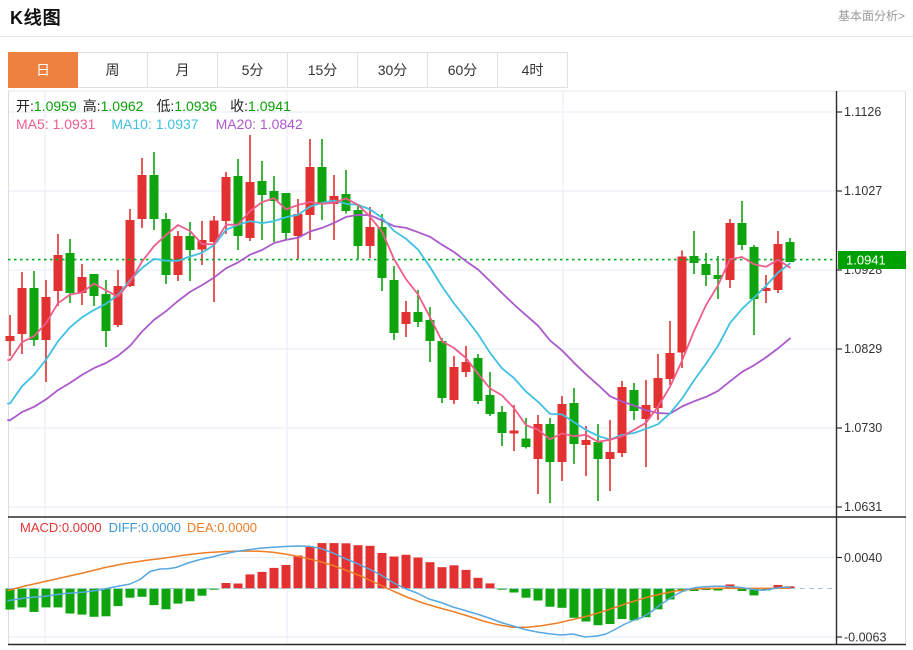 The width and height of the screenshot is (913, 650). Describe the element at coordinates (862, 112) in the screenshot. I see `svg-text: 1.1126` at that location.